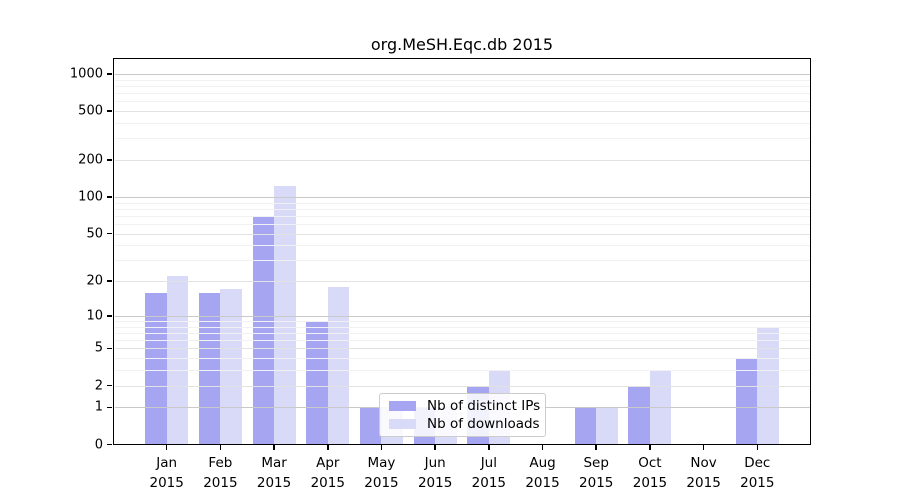  I want to click on y-tick-label: 1, so click(98, 407).